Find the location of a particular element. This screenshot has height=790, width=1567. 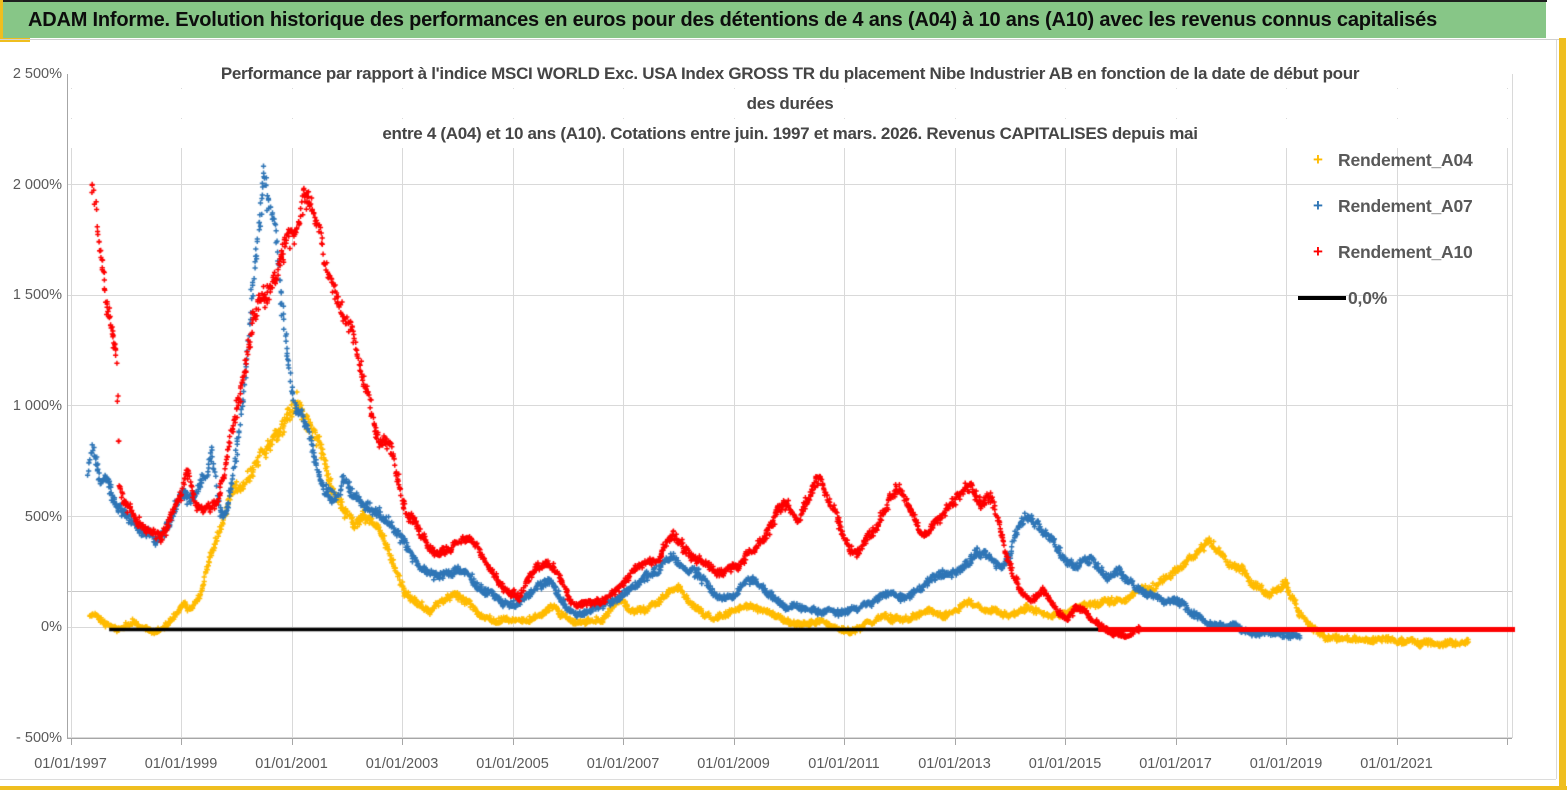

gold-right-border is located at coordinates (1562, 414).